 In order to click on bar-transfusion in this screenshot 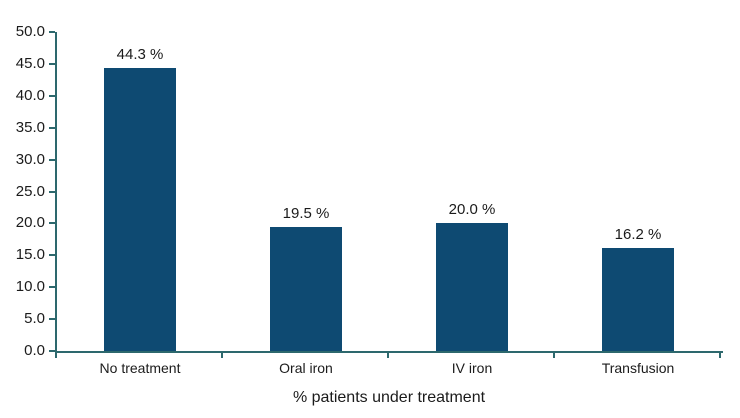, I will do `click(638, 299)`.